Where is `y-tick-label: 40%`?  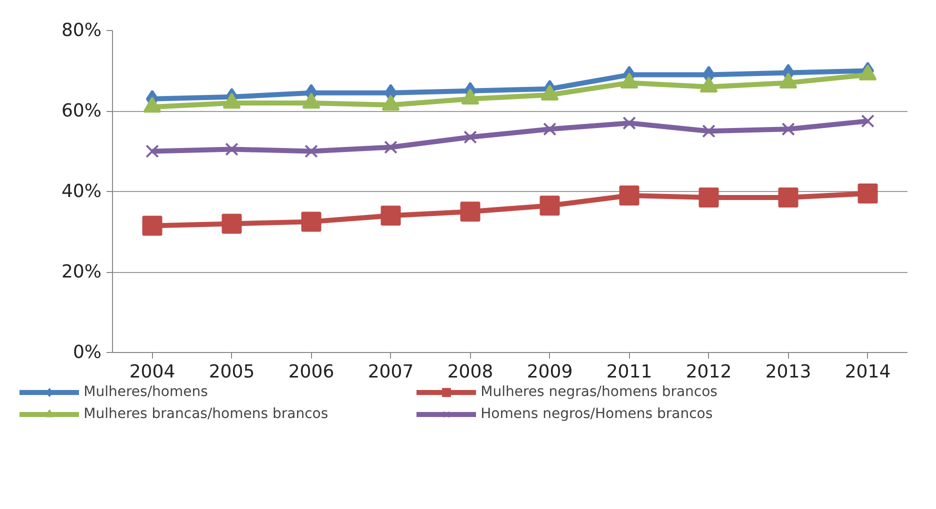
y-tick-label: 40% is located at coordinates (81, 191).